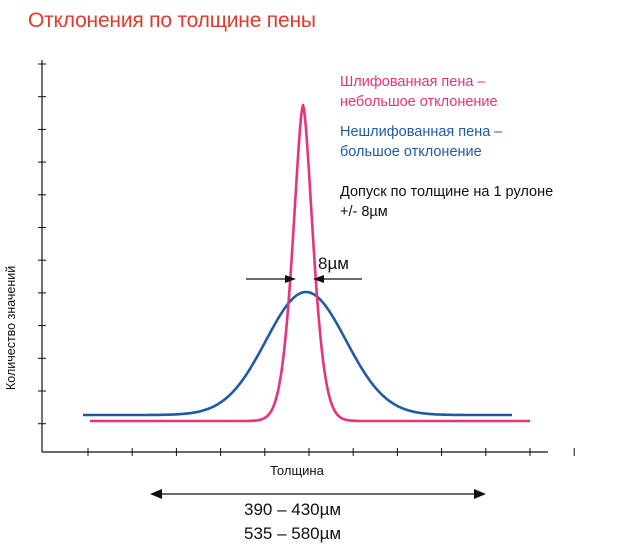 Image resolution: width=629 pixels, height=556 pixels. What do you see at coordinates (421, 132) in the screenshot?
I see `legend-blue-line1: Нешлифованная пена –` at bounding box center [421, 132].